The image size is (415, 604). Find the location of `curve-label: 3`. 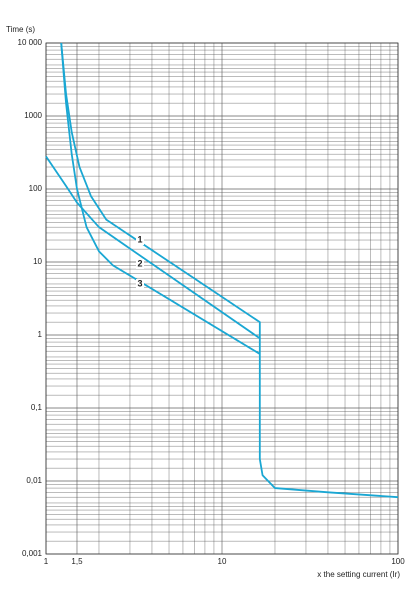

curve-label: 3 is located at coordinates (139, 283).